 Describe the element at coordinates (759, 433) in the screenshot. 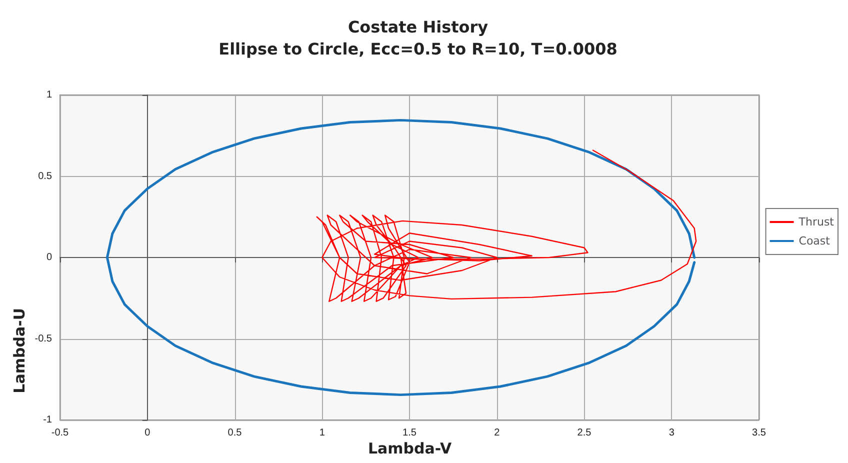

I see `x-tick-label: 3.5` at that location.